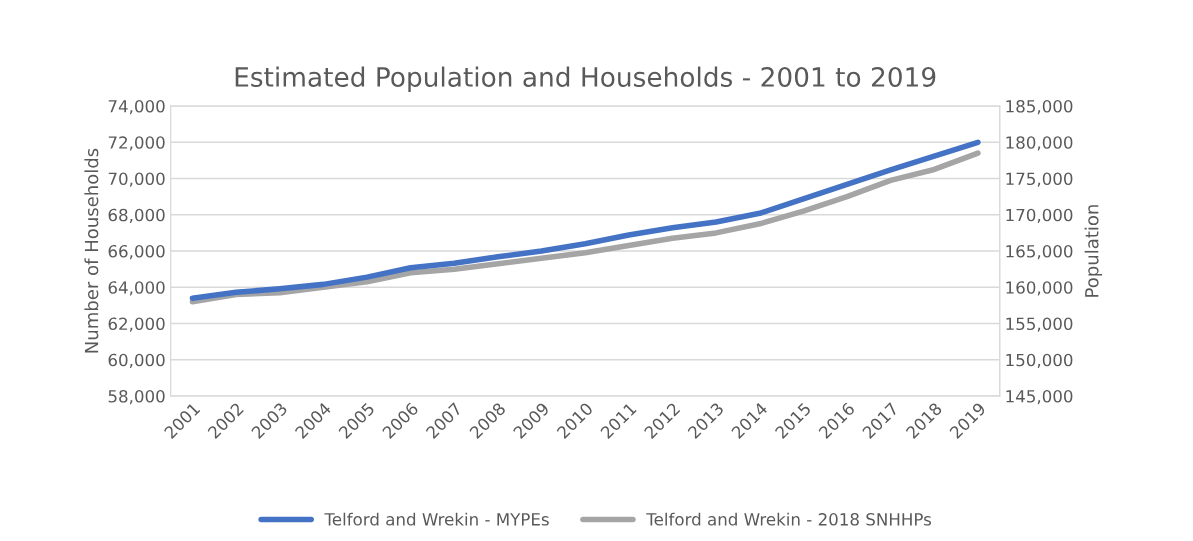 The width and height of the screenshot is (1193, 541). What do you see at coordinates (1039, 397) in the screenshot?
I see `y2-tick-label: 145,000` at bounding box center [1039, 397].